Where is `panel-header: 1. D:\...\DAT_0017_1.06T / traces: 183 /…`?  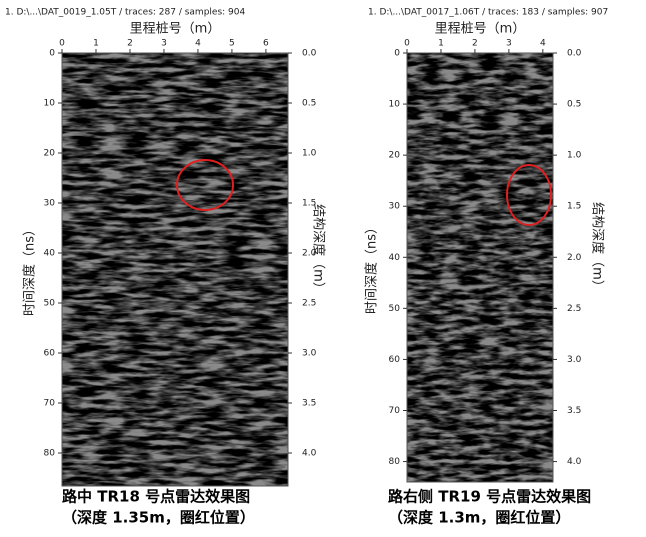 panel-header: 1. D:\...\DAT_0017_1.06T / traces: 183 /… is located at coordinates (488, 13).